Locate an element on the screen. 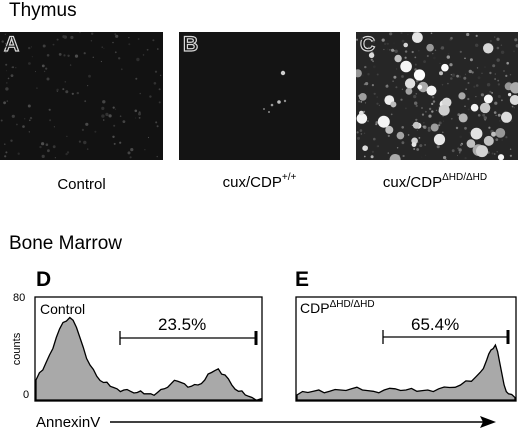 The width and height of the screenshot is (520, 431). micrograph-control: A is located at coordinates (81, 96).